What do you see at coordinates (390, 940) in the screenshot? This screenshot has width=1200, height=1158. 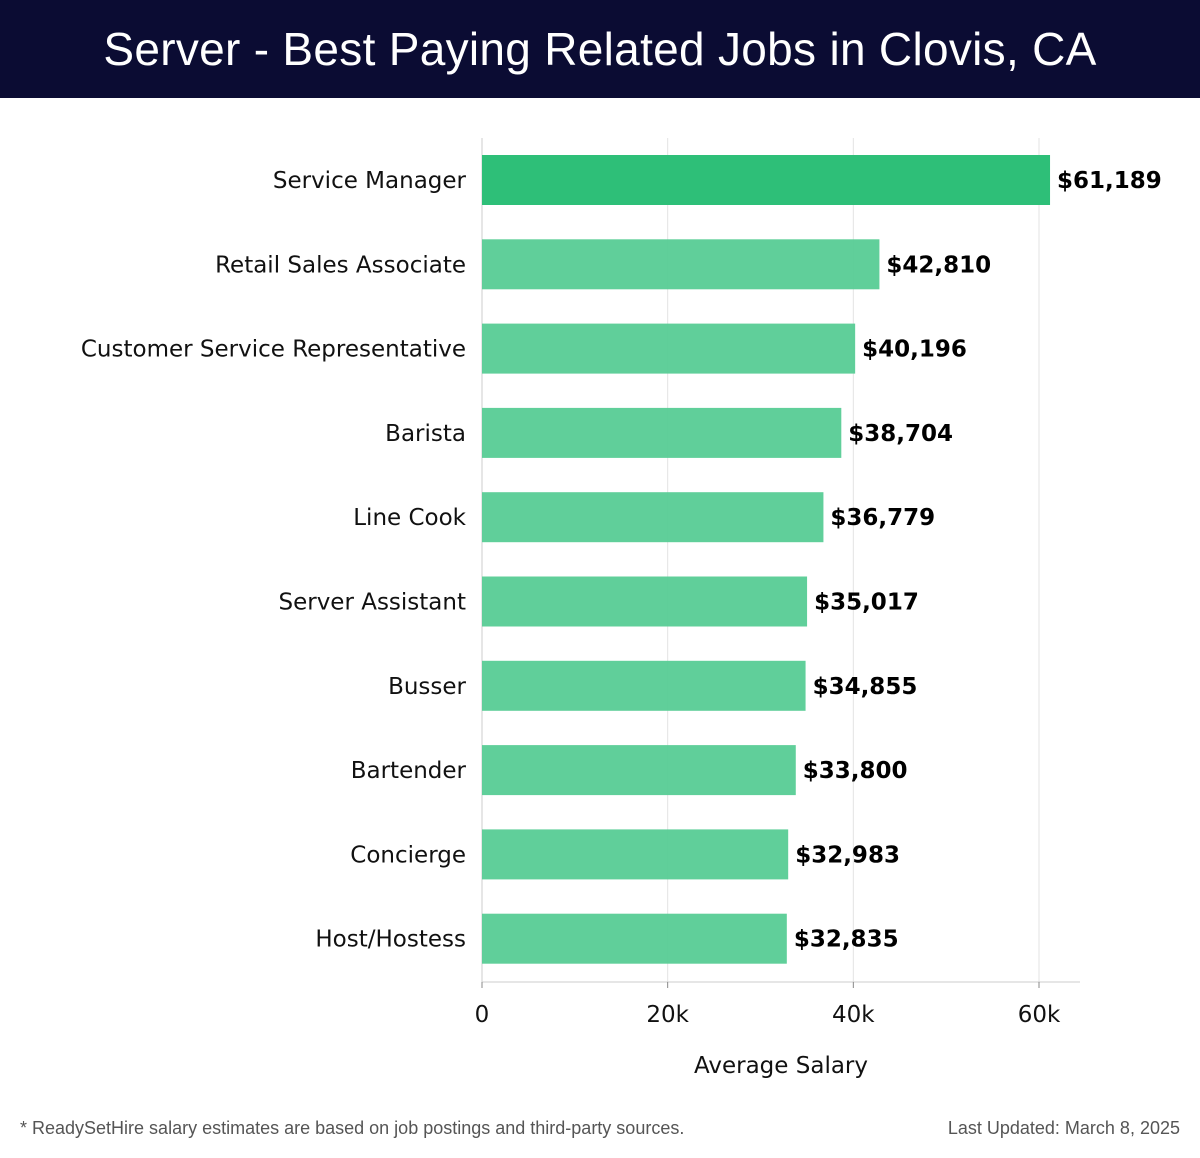 I see `category-label: Host/Hostess` at bounding box center [390, 940].